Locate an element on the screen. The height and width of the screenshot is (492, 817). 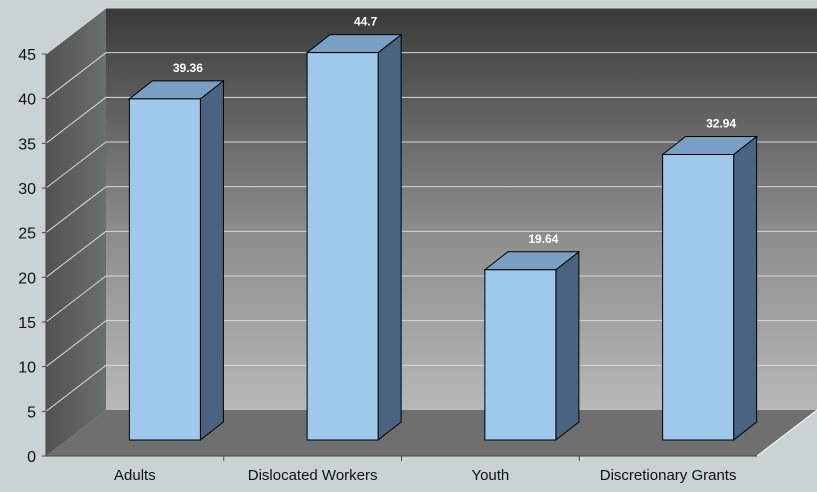
y-tick-label: 0 is located at coordinates (31, 457).